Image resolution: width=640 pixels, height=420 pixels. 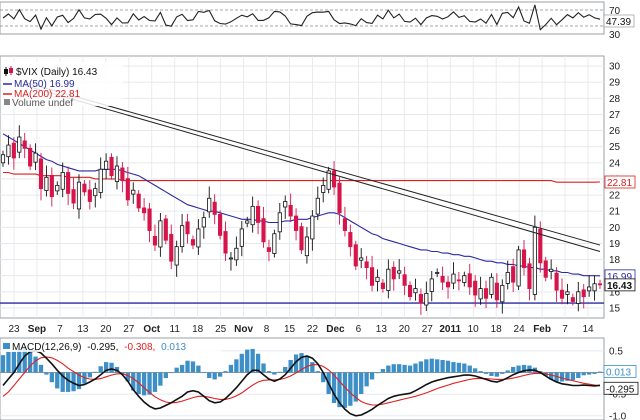 I want to click on macd-legend-background, so click(x=111, y=346).